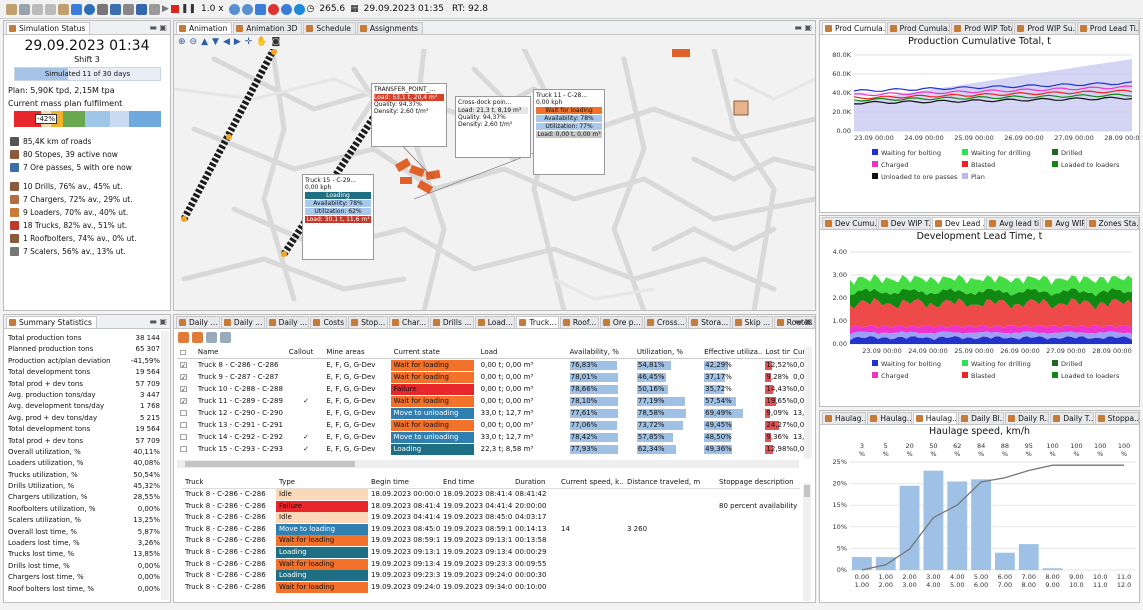 The width and height of the screenshot is (1143, 610). Describe the element at coordinates (188, 9) in the screenshot. I see `pause-icon: ❚❚` at that location.